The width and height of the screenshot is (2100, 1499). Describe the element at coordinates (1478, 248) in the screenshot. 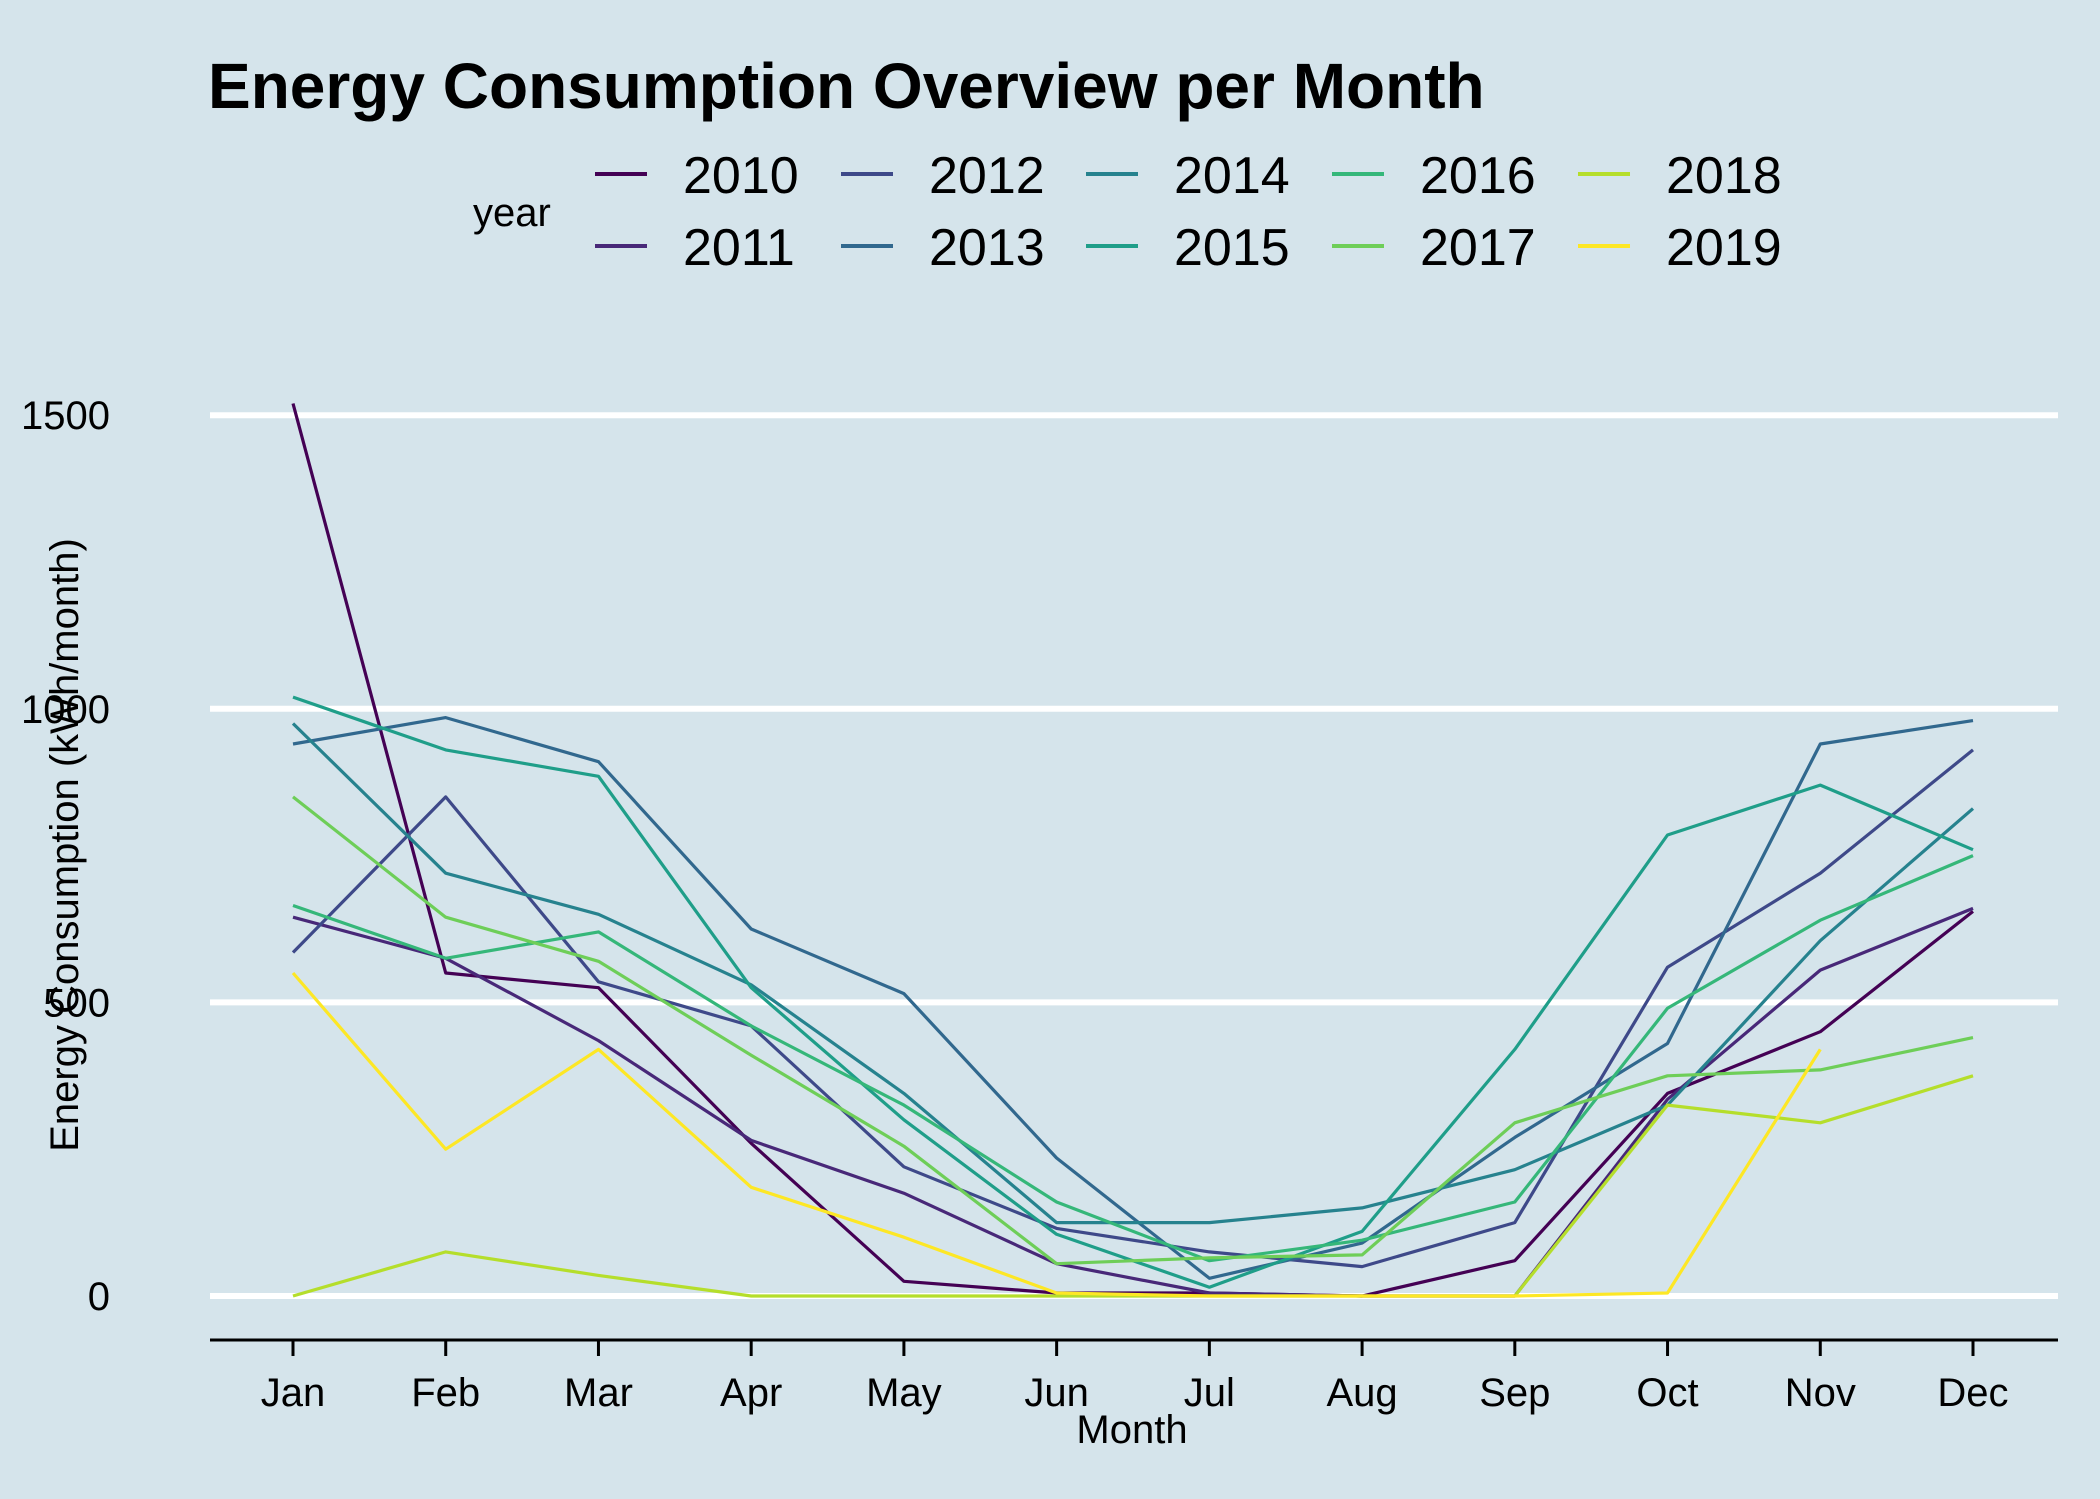

I see `legend-label: 2017` at that location.